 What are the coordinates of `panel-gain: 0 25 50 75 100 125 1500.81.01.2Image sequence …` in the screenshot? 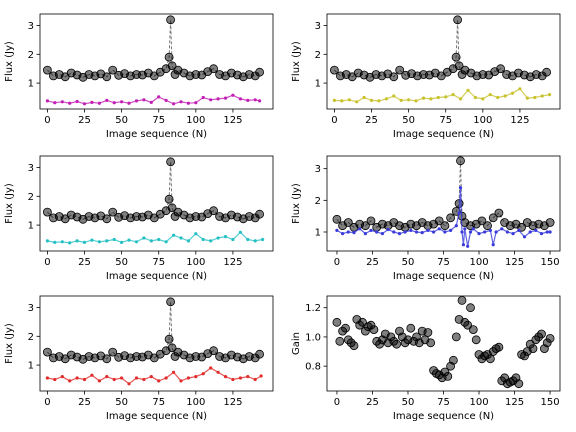 It's located at (425, 359).